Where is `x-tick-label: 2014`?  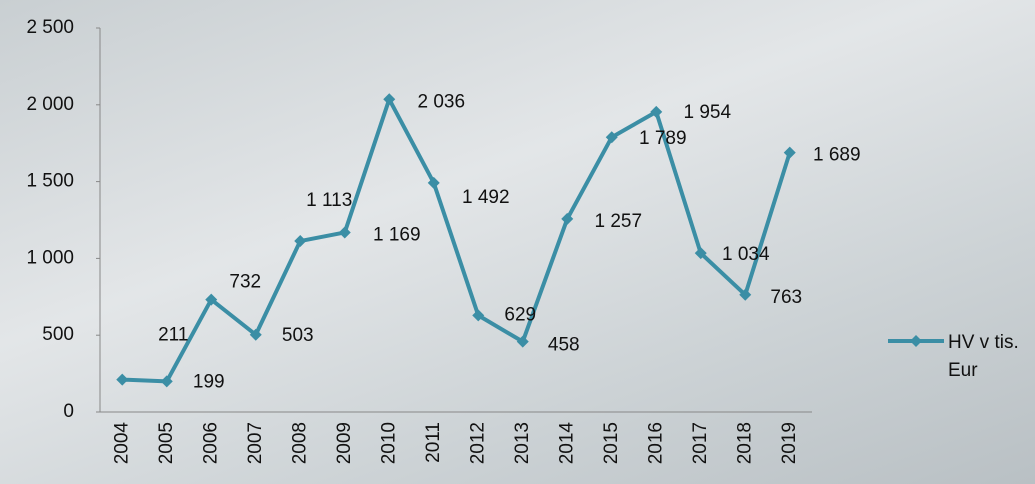 x-tick-label: 2014 is located at coordinates (566, 443).